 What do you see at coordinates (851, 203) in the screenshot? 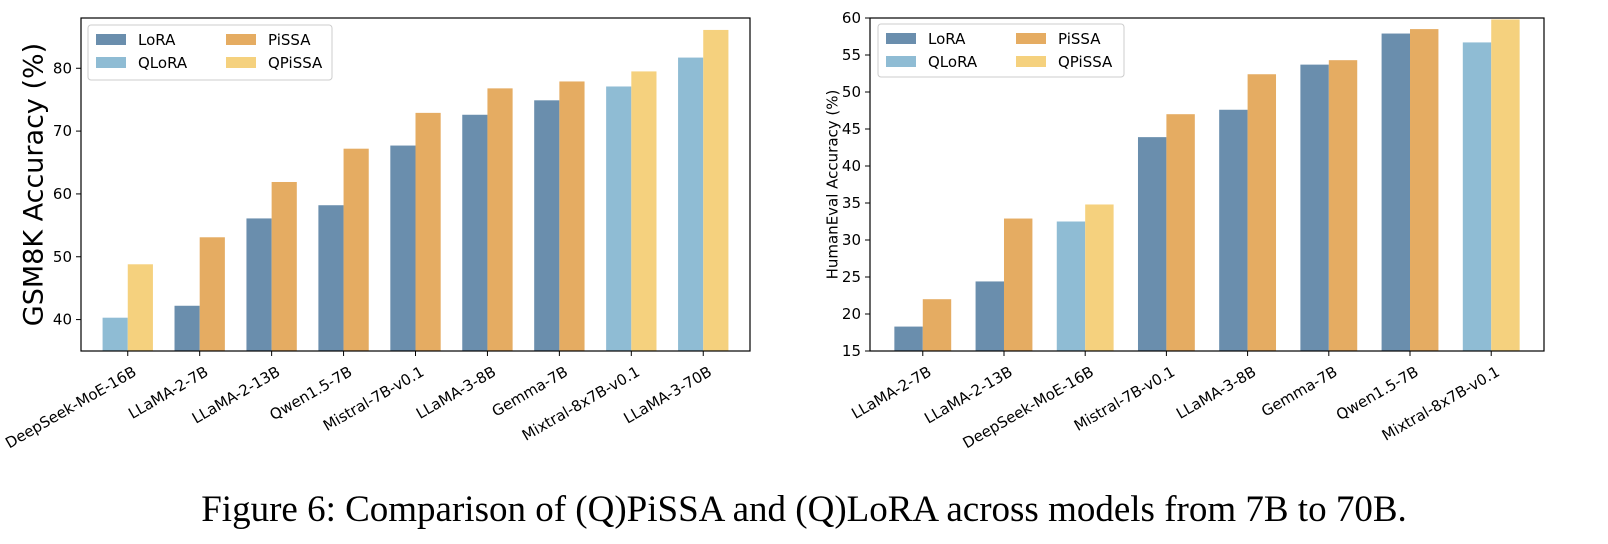
I see `y-tick-label: 35` at bounding box center [851, 203].